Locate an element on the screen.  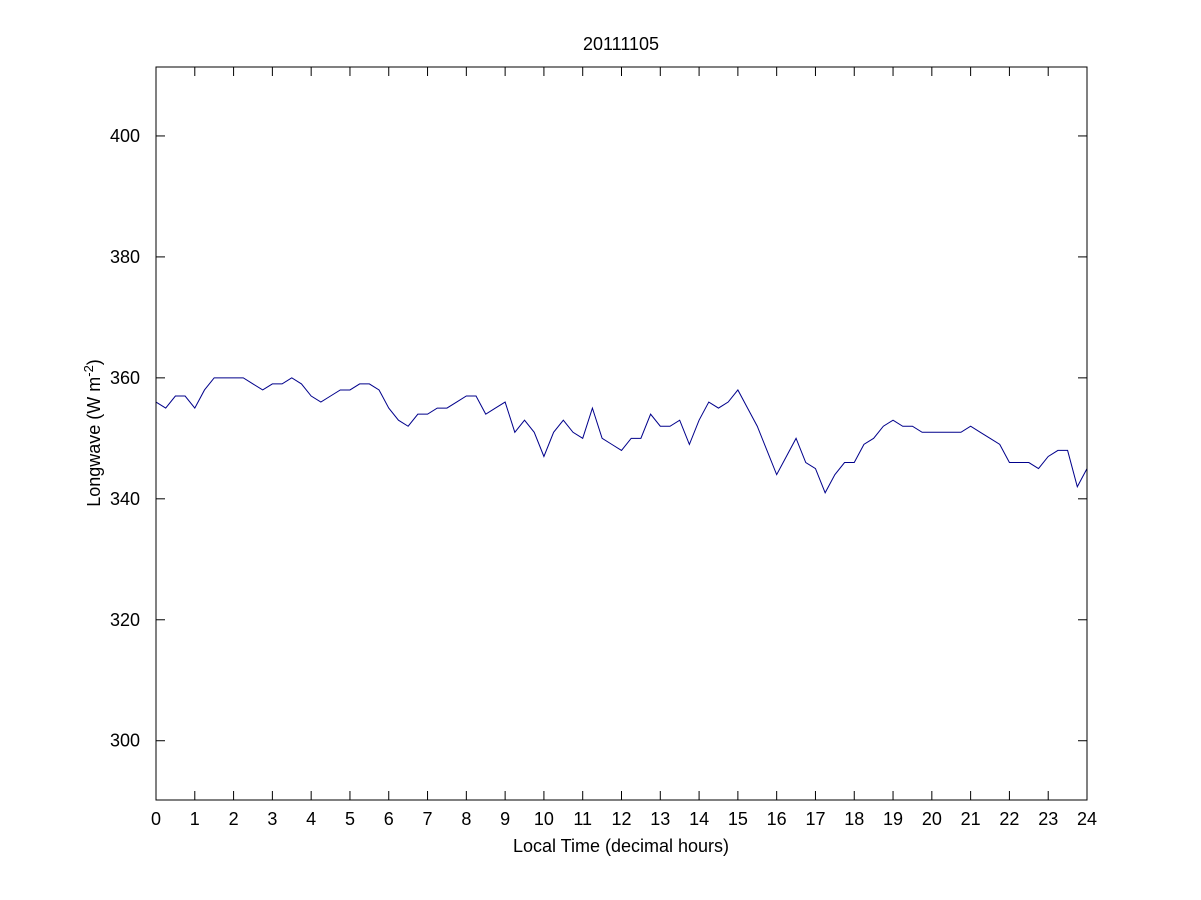
y-tick-label: 300 is located at coordinates (125, 741).